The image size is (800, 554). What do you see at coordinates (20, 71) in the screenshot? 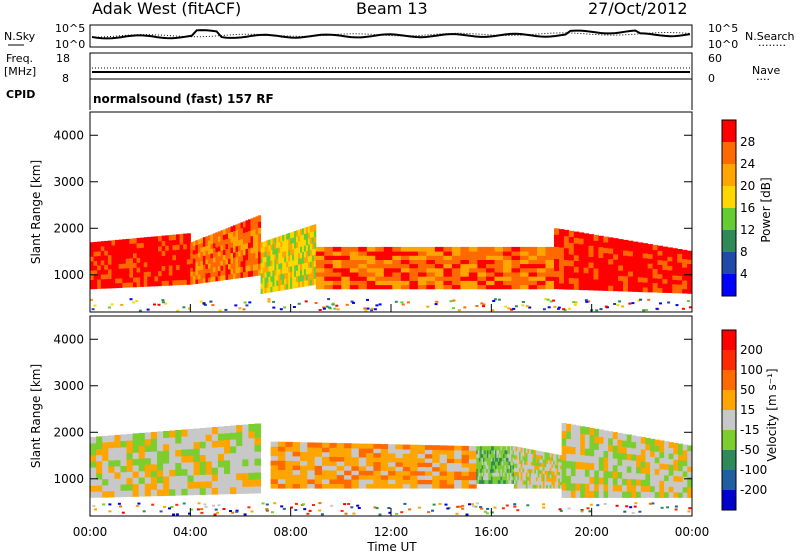
I see `freq-label-2: [MHz]` at bounding box center [20, 71].